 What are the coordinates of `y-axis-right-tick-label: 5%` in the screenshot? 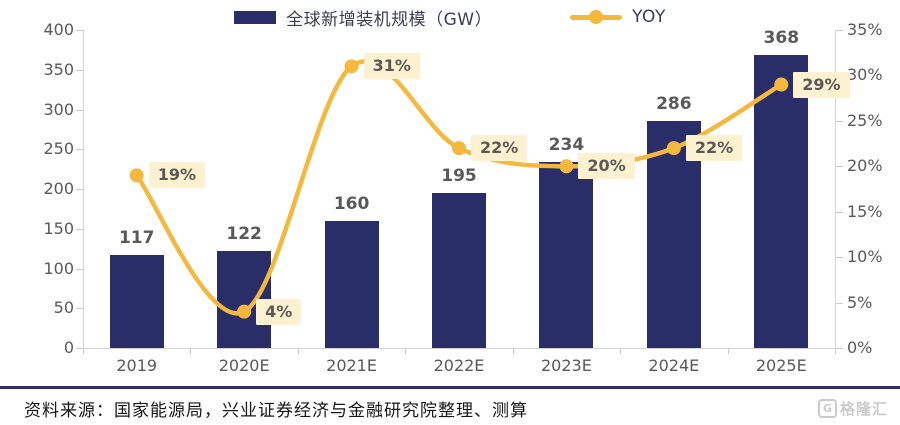 It's located at (860, 302).